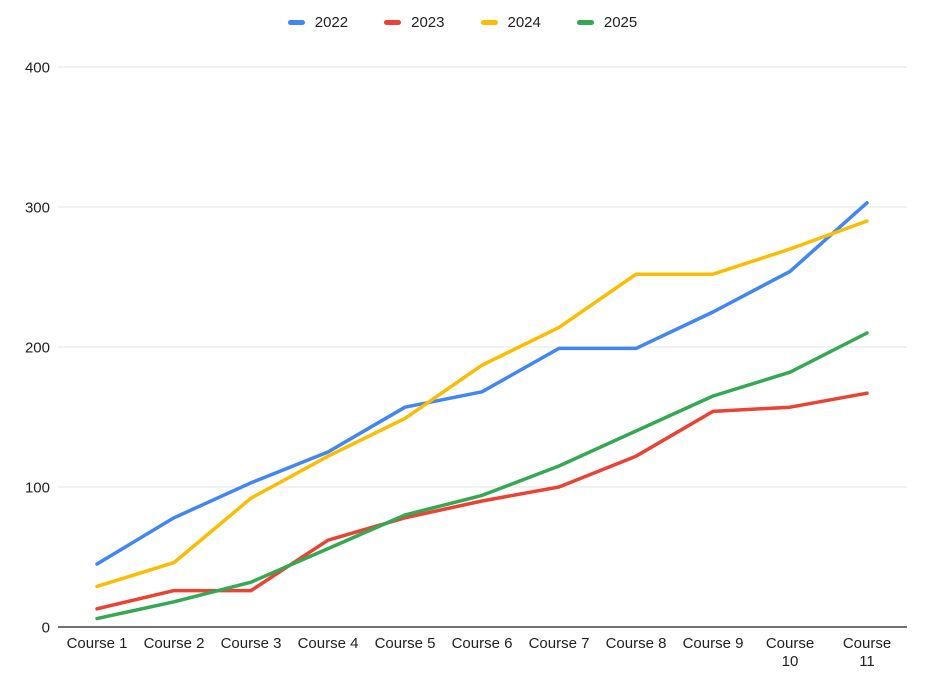 This screenshot has width=925, height=685. I want to click on legend-item-2025: 2025, so click(607, 22).